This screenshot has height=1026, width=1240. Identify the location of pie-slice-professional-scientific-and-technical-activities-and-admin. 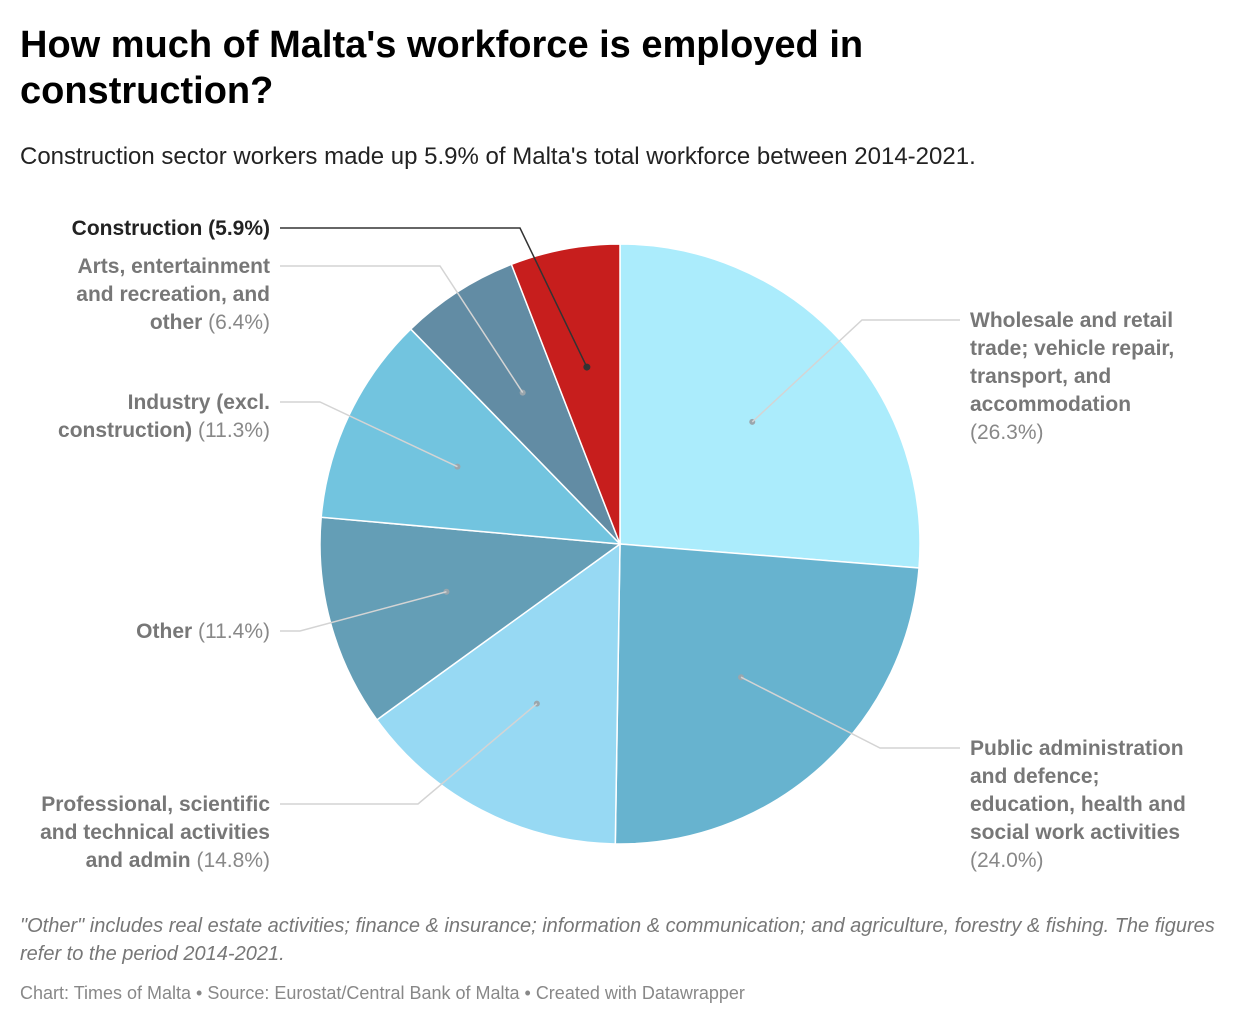
(498, 693).